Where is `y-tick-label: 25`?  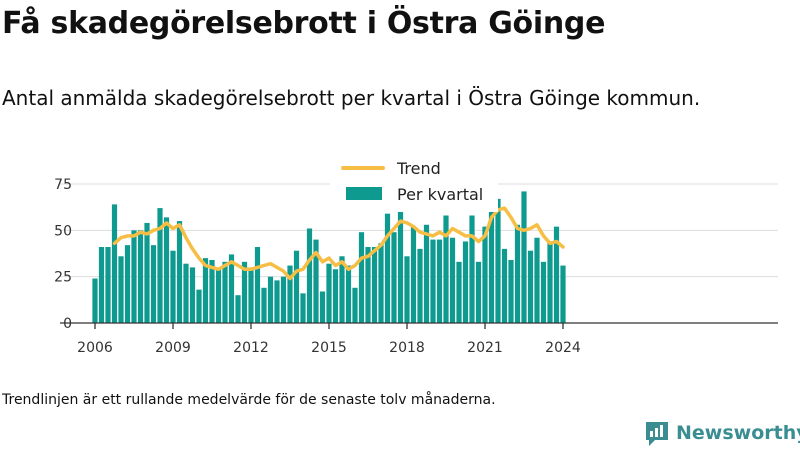 y-tick-label: 25 is located at coordinates (63, 278).